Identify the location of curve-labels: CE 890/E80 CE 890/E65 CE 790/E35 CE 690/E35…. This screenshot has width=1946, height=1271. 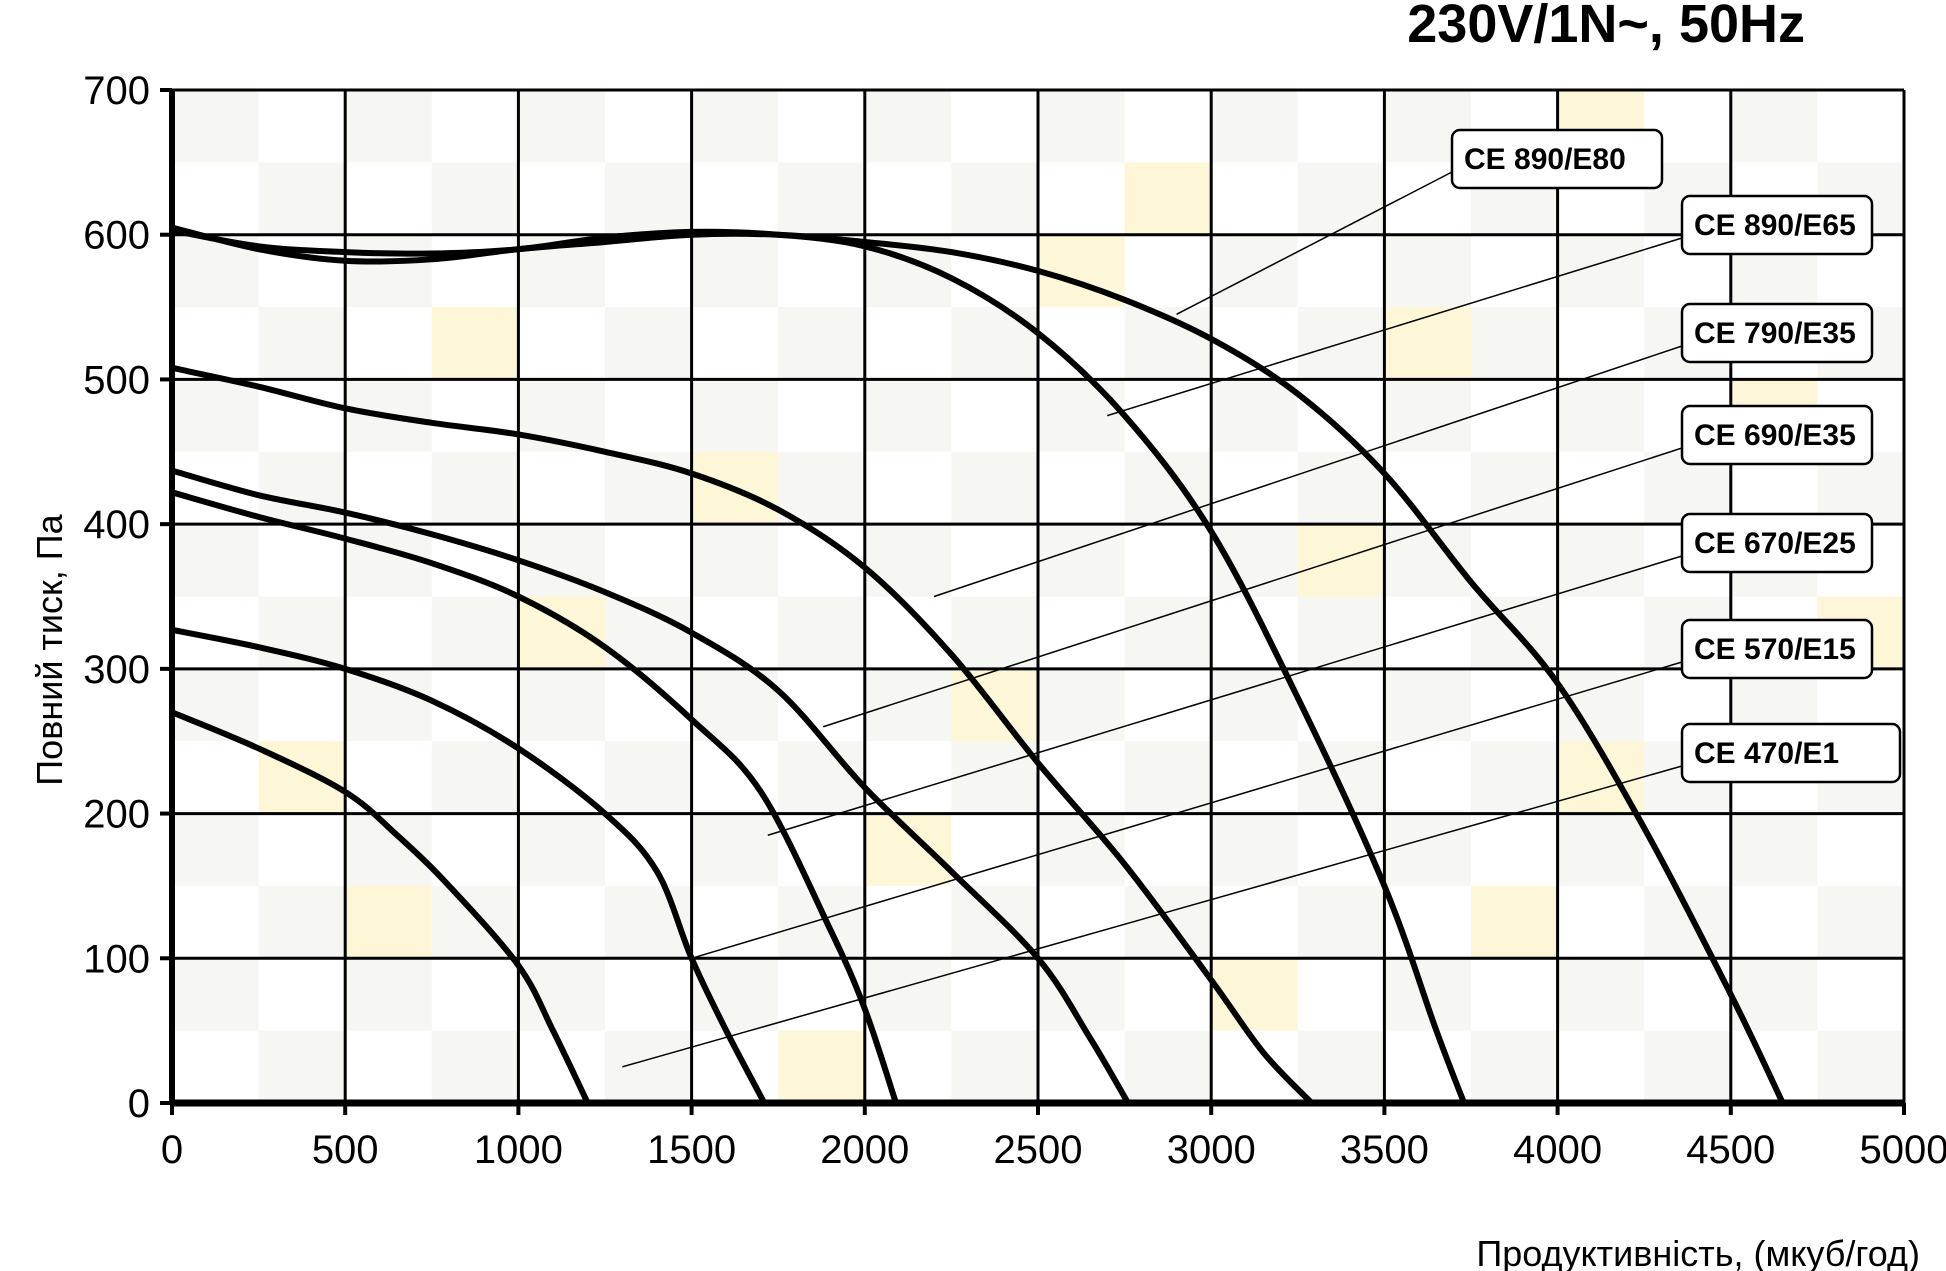
(1676, 456).